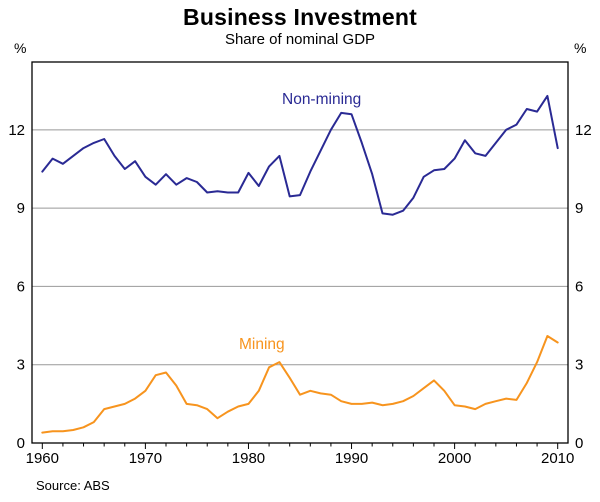  I want to click on source-note: Source: ABS, so click(73, 485).